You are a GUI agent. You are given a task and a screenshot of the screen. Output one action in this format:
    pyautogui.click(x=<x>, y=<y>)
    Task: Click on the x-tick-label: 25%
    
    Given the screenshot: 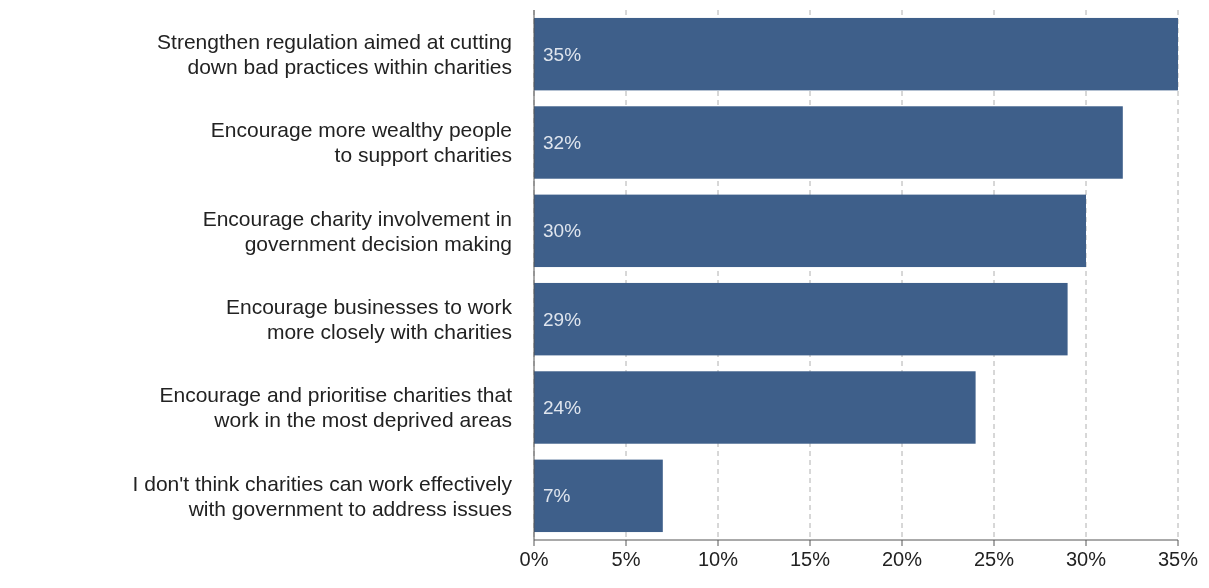 What is the action you would take?
    pyautogui.click(x=994, y=559)
    